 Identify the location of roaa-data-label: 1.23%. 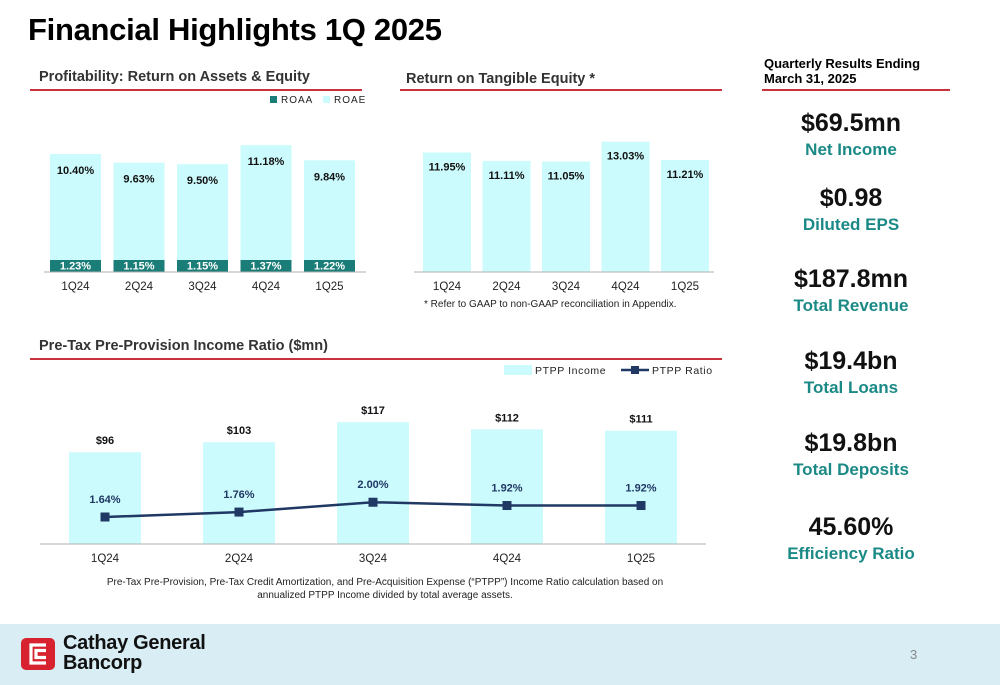
(75, 267).